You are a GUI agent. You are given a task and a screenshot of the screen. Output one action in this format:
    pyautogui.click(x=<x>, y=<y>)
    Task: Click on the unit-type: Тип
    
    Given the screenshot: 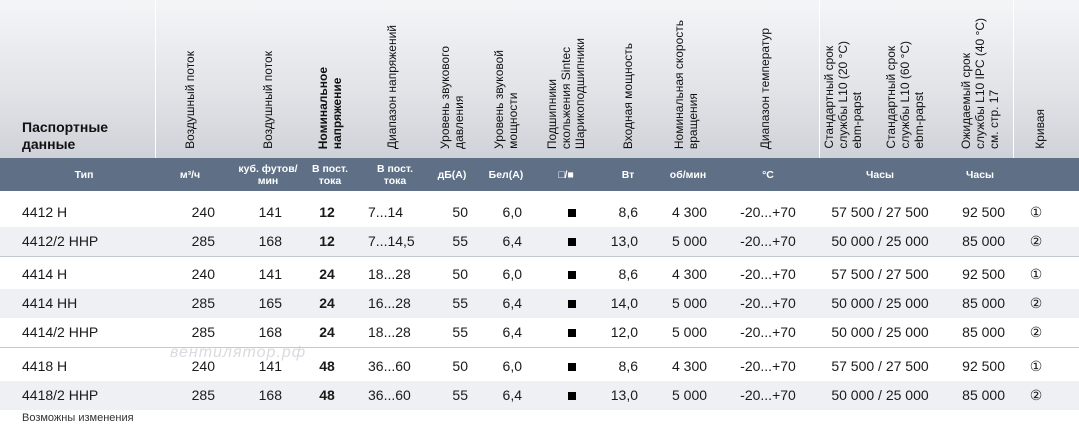 What is the action you would take?
    pyautogui.click(x=84, y=174)
    